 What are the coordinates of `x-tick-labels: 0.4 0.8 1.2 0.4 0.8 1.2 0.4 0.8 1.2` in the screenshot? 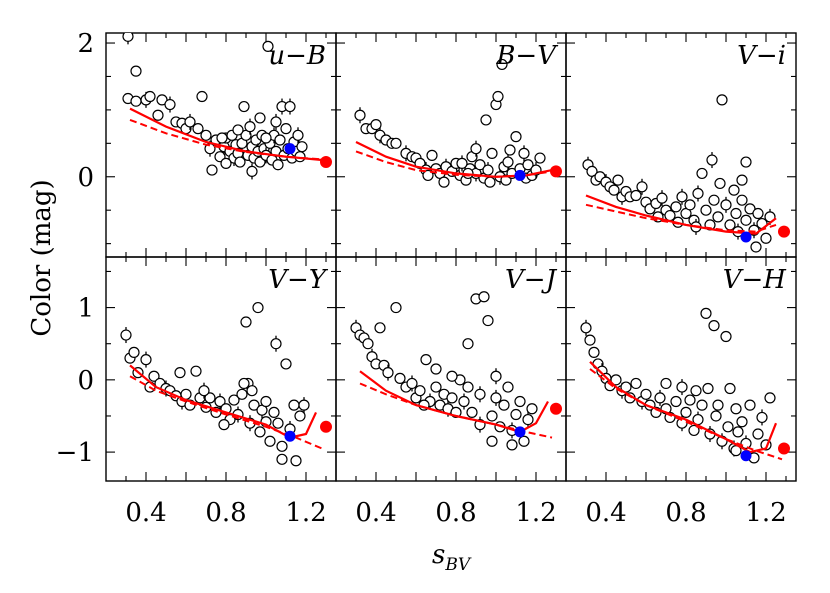 It's located at (455, 513).